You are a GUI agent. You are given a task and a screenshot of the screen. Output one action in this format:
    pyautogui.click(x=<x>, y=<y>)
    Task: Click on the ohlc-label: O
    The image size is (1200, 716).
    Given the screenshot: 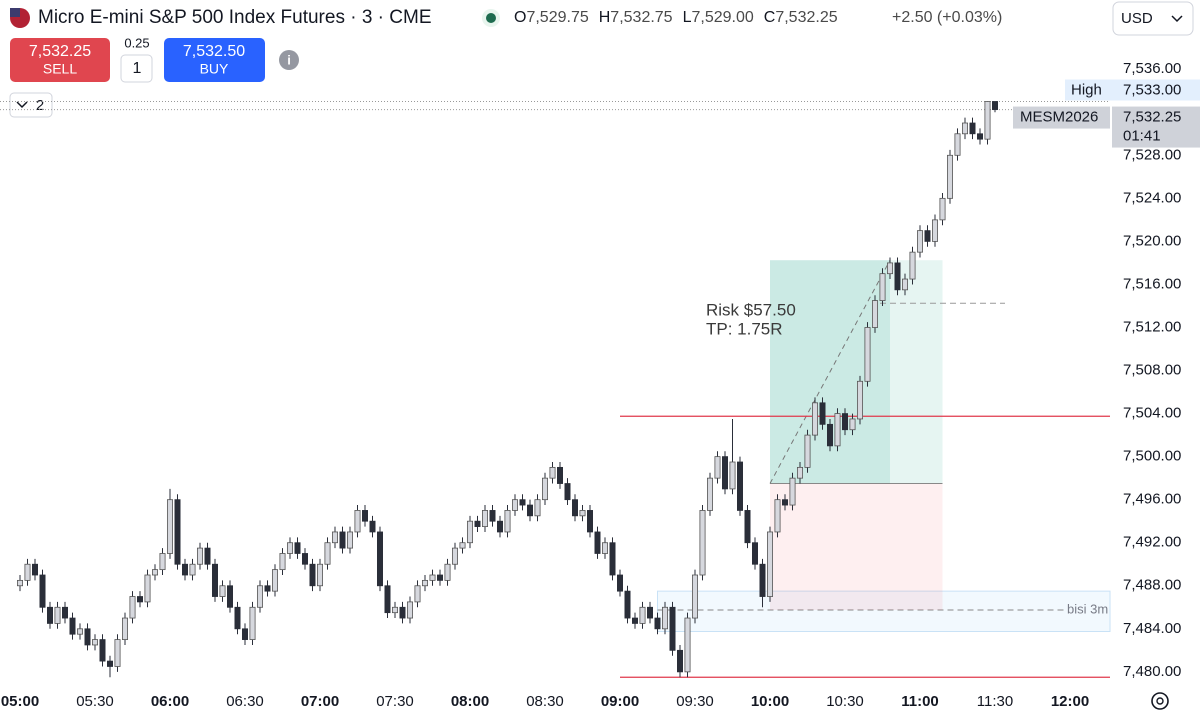 What is the action you would take?
    pyautogui.click(x=520, y=17)
    